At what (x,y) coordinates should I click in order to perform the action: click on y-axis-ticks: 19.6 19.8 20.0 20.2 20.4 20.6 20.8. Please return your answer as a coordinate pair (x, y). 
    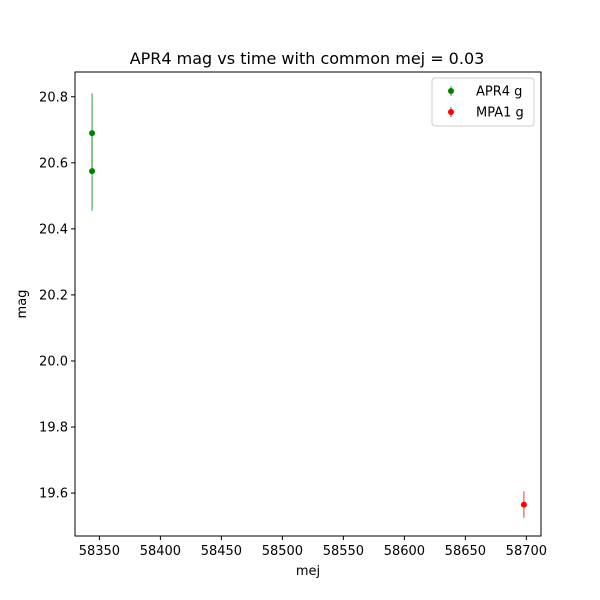
    Looking at the image, I should click on (57, 296).